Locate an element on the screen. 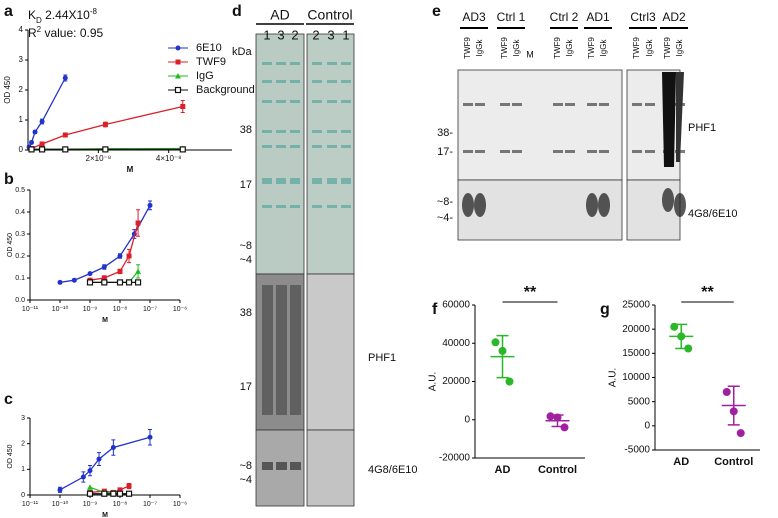 The width and height of the screenshot is (778, 518). sample-label: Ctrl3 is located at coordinates (643, 17).